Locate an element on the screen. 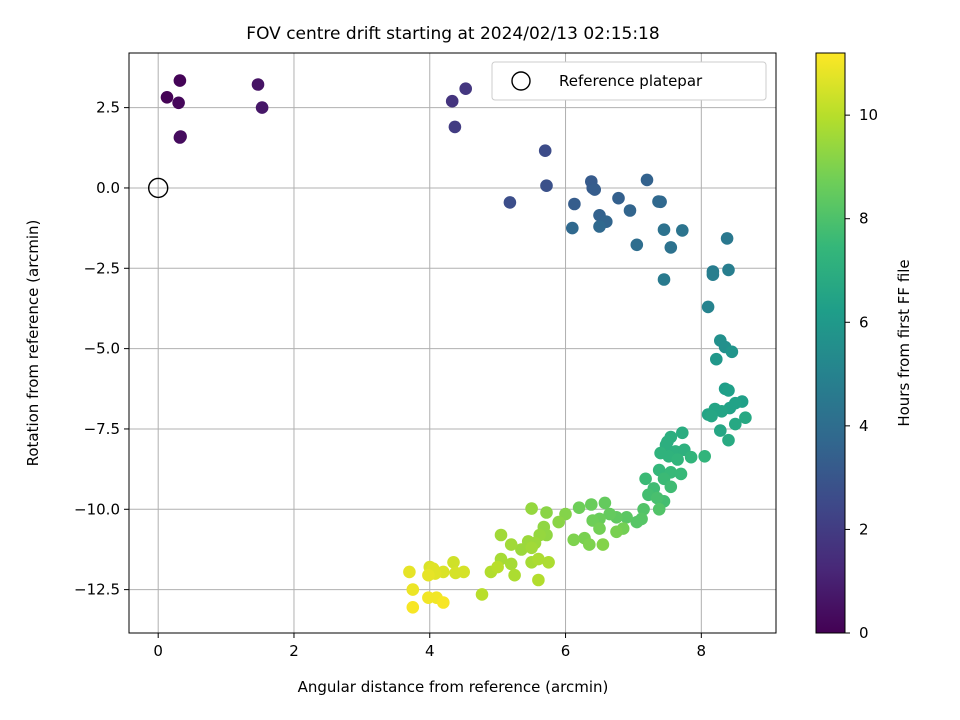 This screenshot has width=960, height=720. y-axis-label: Rotation from reference (arcmin) is located at coordinates (33, 343).